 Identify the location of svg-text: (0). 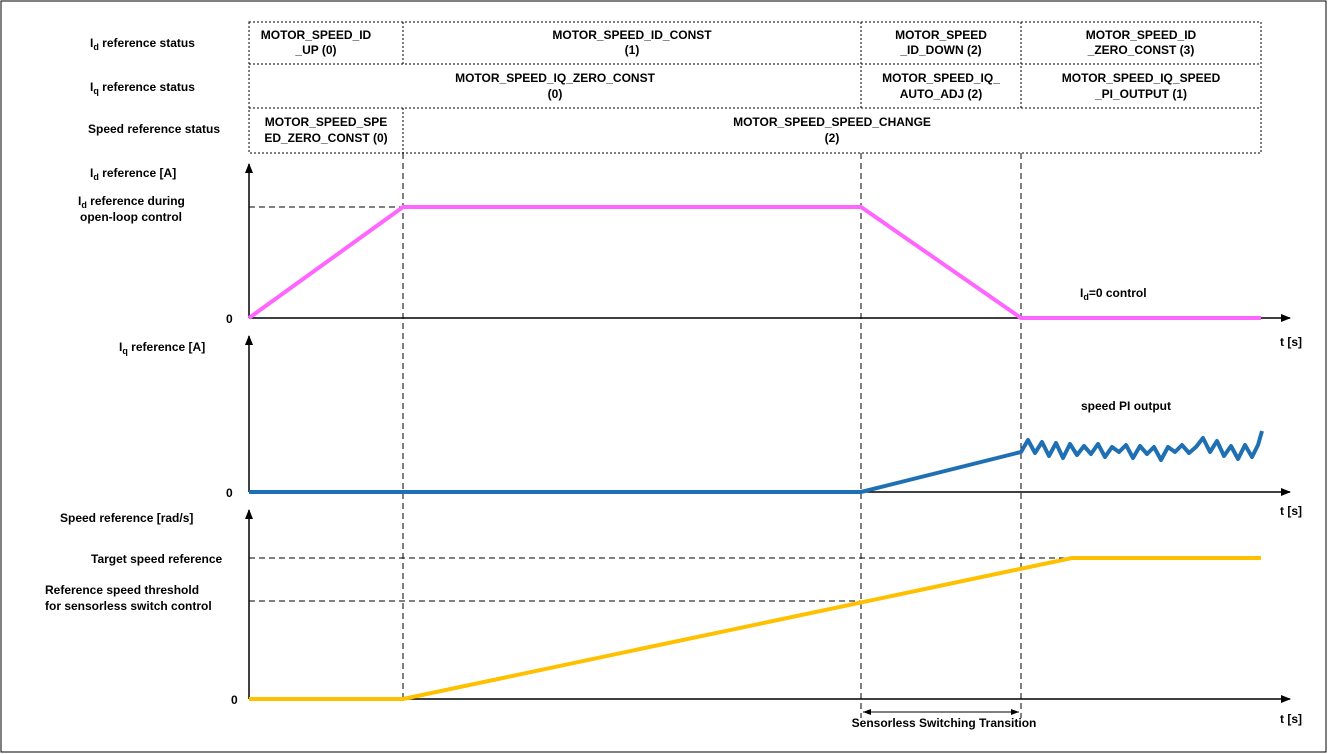
(555, 94).